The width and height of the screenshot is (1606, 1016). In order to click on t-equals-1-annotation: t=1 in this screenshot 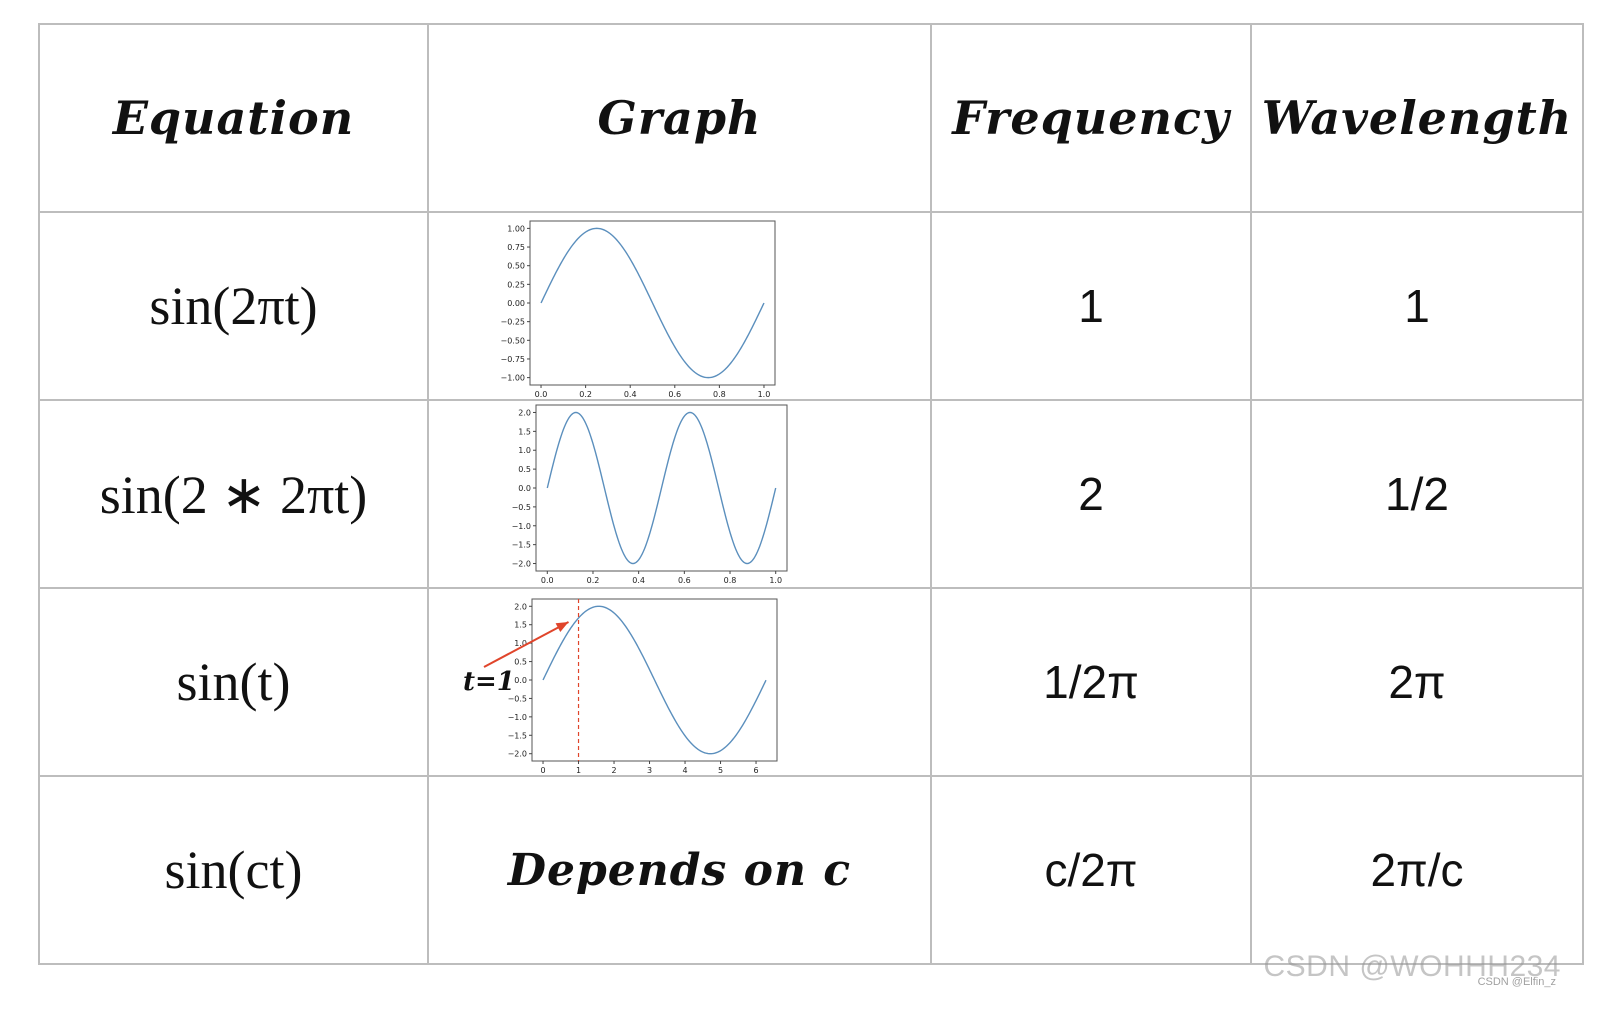, I will do `click(489, 682)`.